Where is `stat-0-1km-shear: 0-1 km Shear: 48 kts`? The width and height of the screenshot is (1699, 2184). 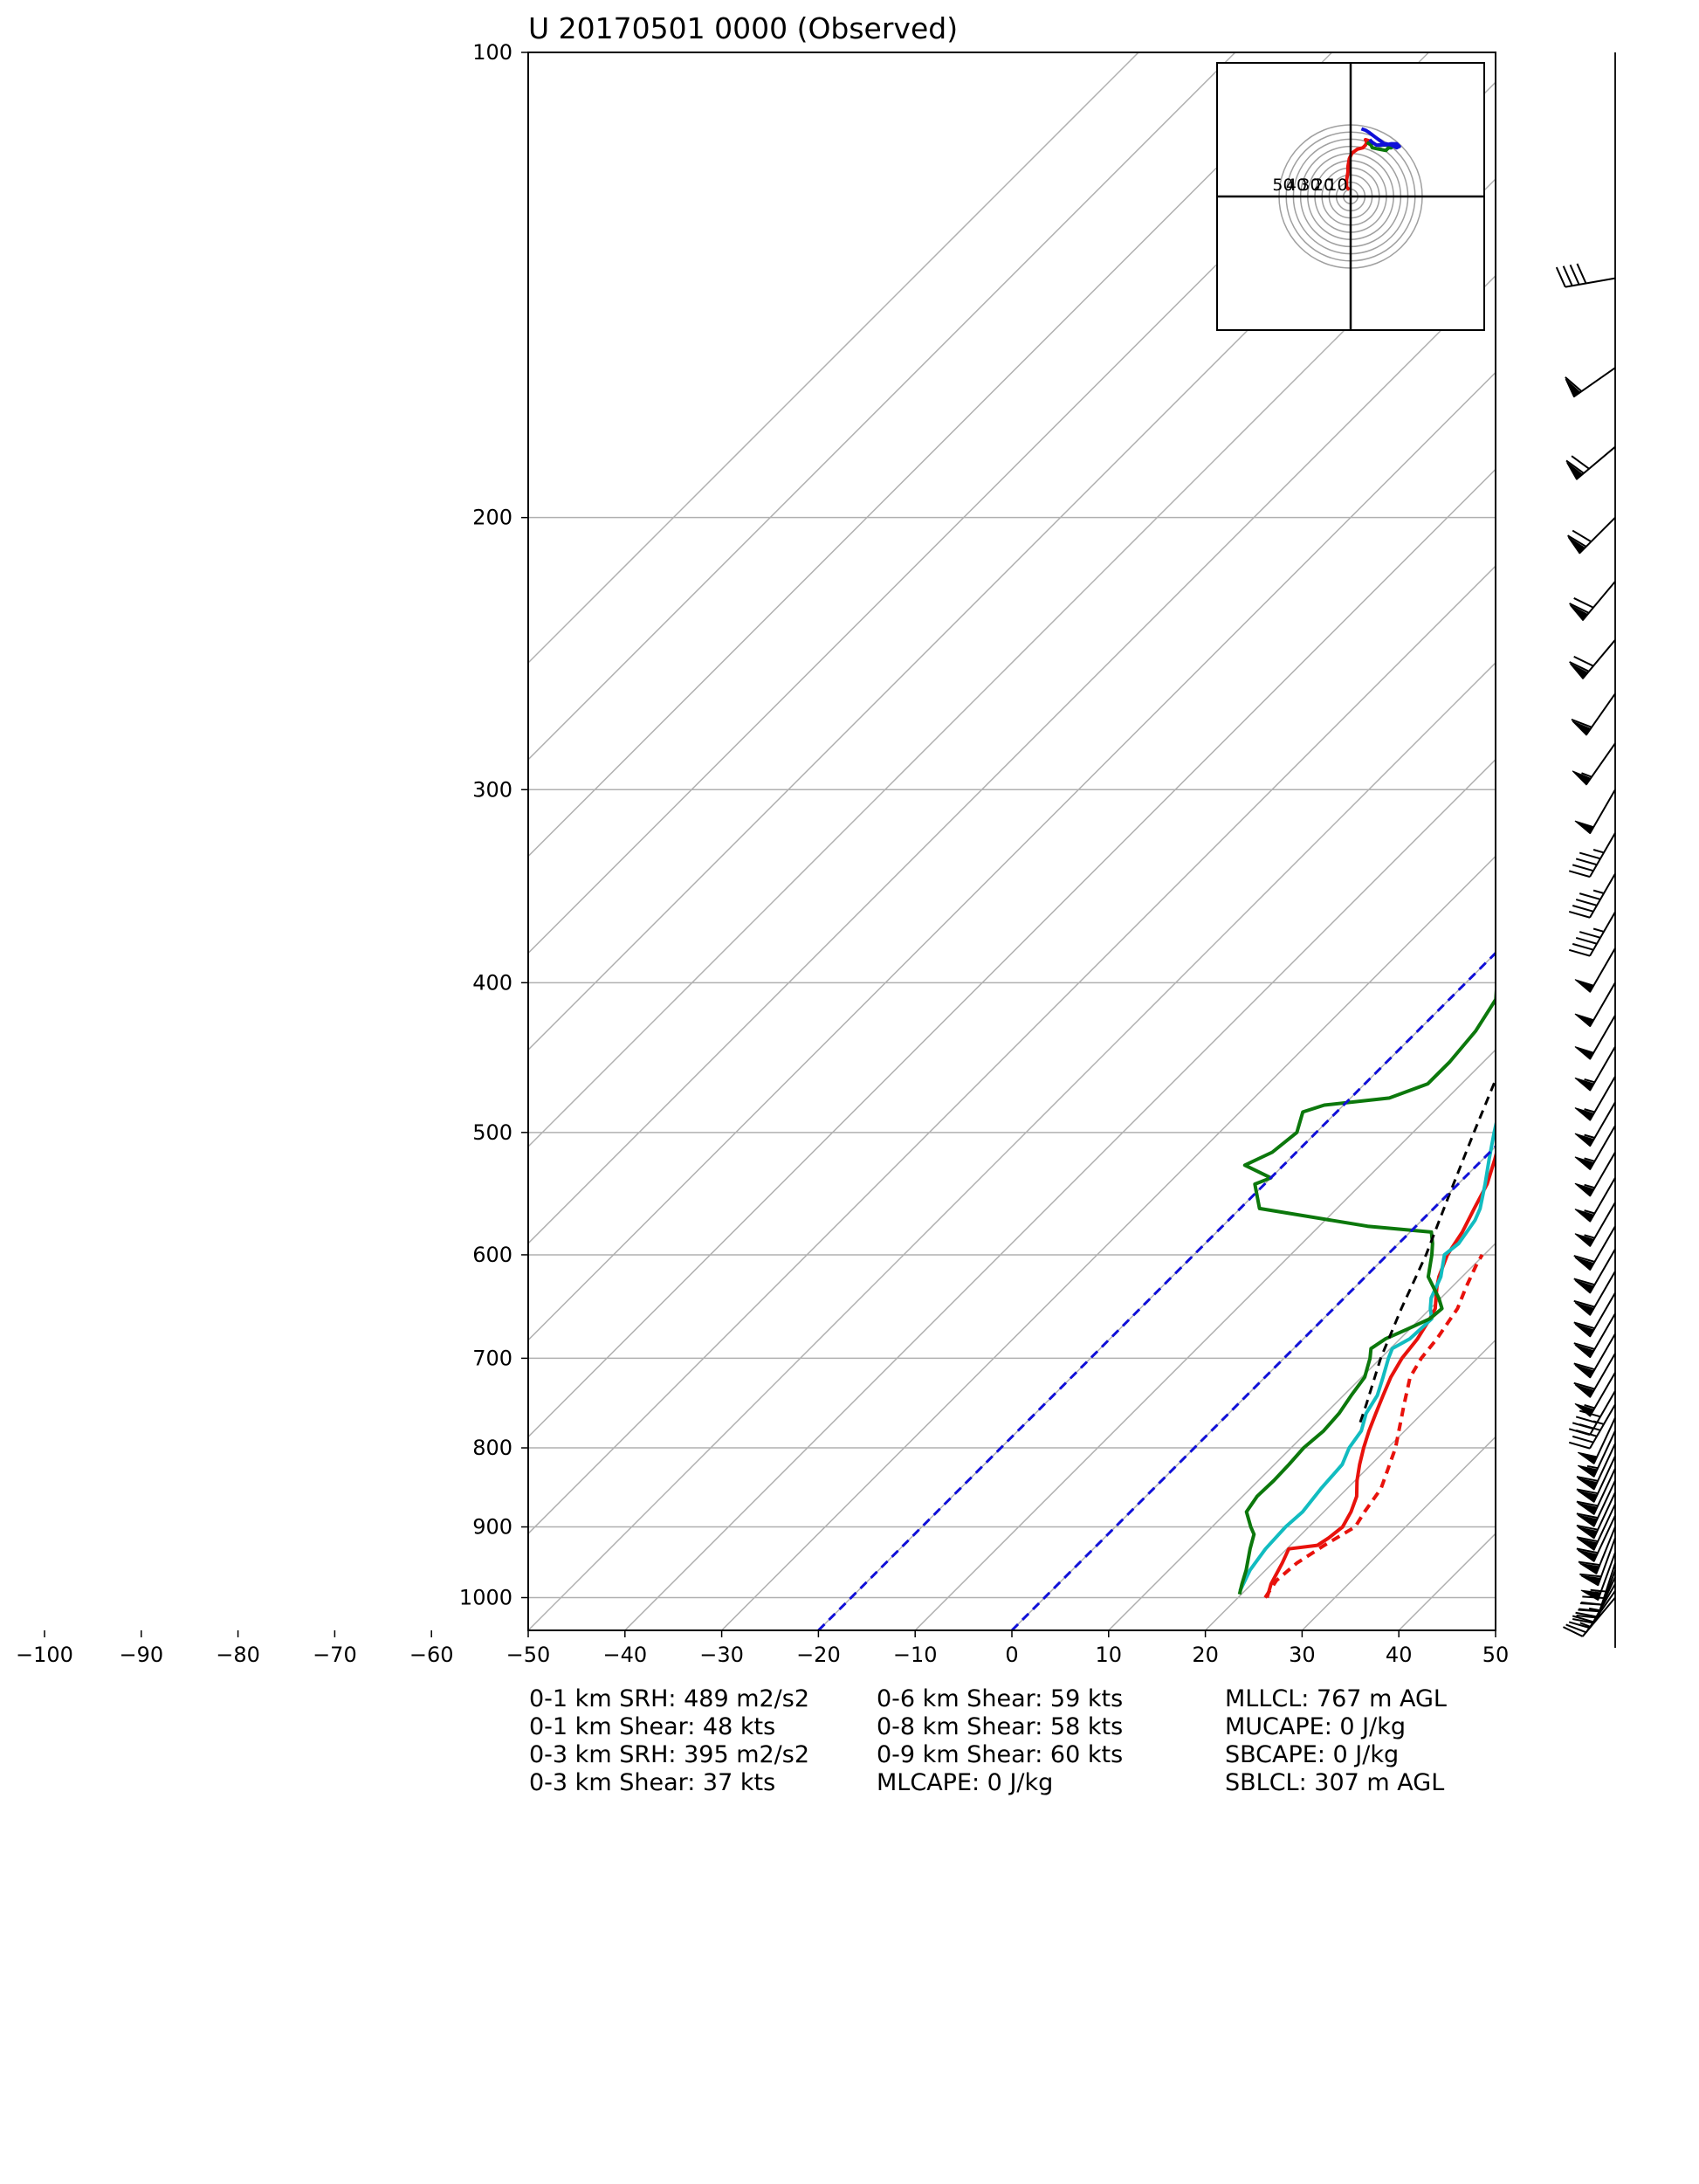 stat-0-1km-shear: 0-1 km Shear: 48 kts is located at coordinates (652, 1726).